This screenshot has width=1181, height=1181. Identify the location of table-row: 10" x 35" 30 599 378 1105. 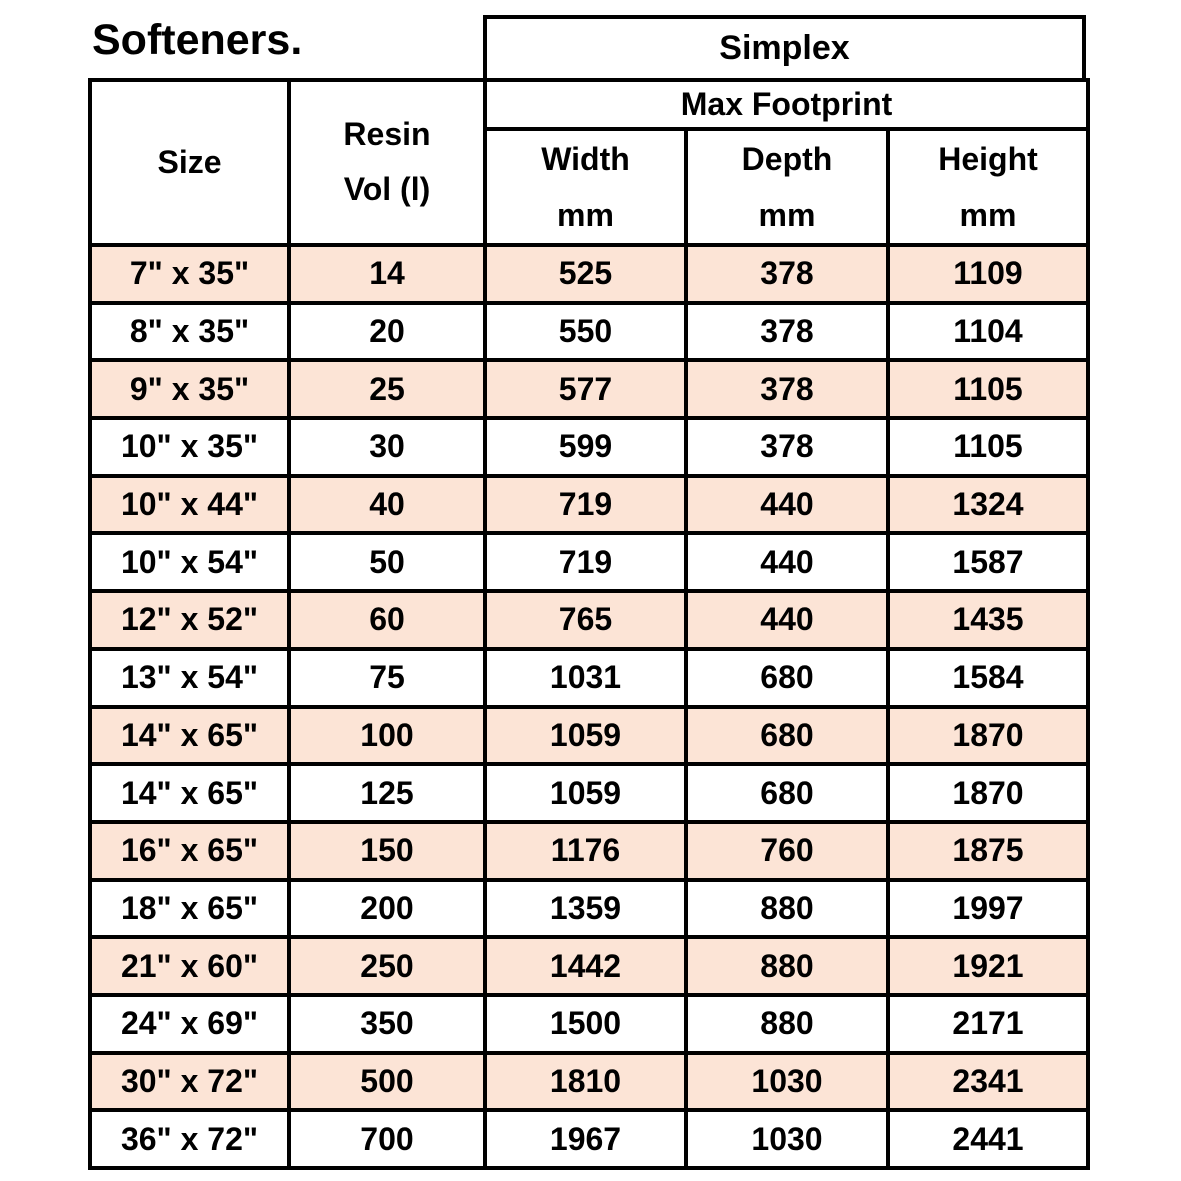
(589, 447).